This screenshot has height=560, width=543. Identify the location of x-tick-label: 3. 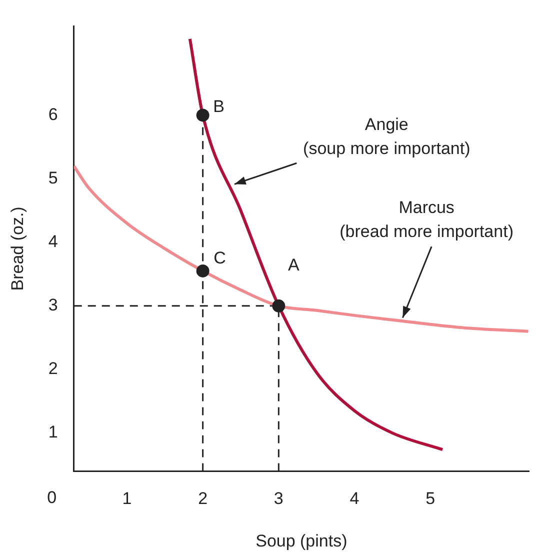
(279, 498).